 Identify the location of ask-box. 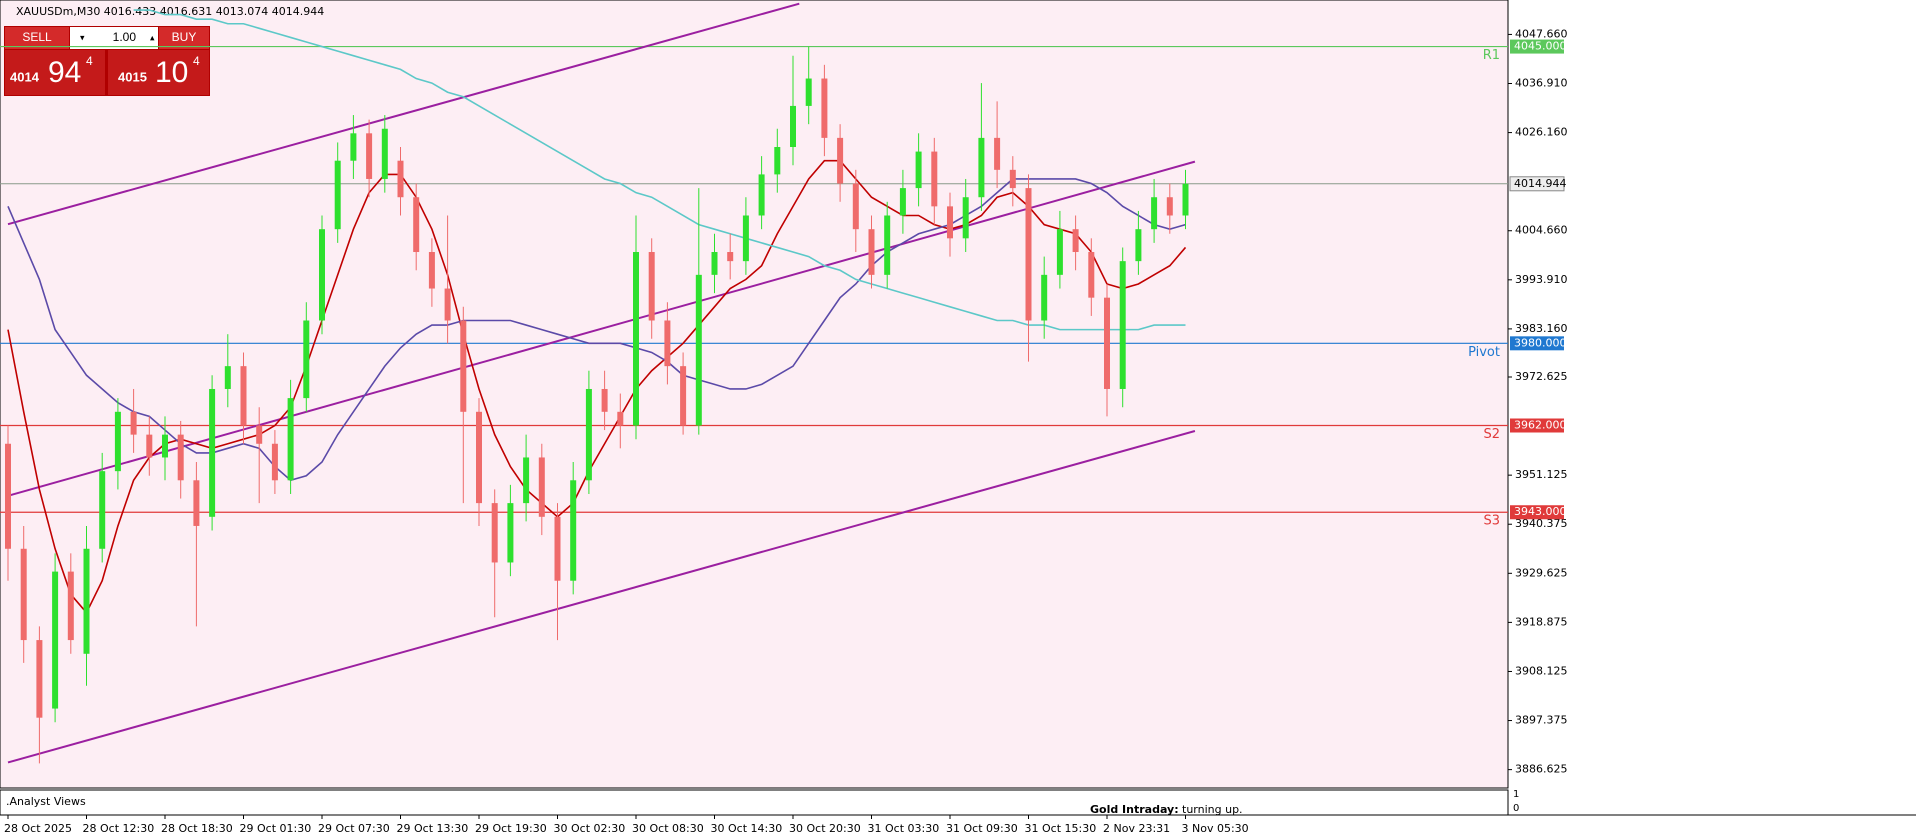
(158, 72).